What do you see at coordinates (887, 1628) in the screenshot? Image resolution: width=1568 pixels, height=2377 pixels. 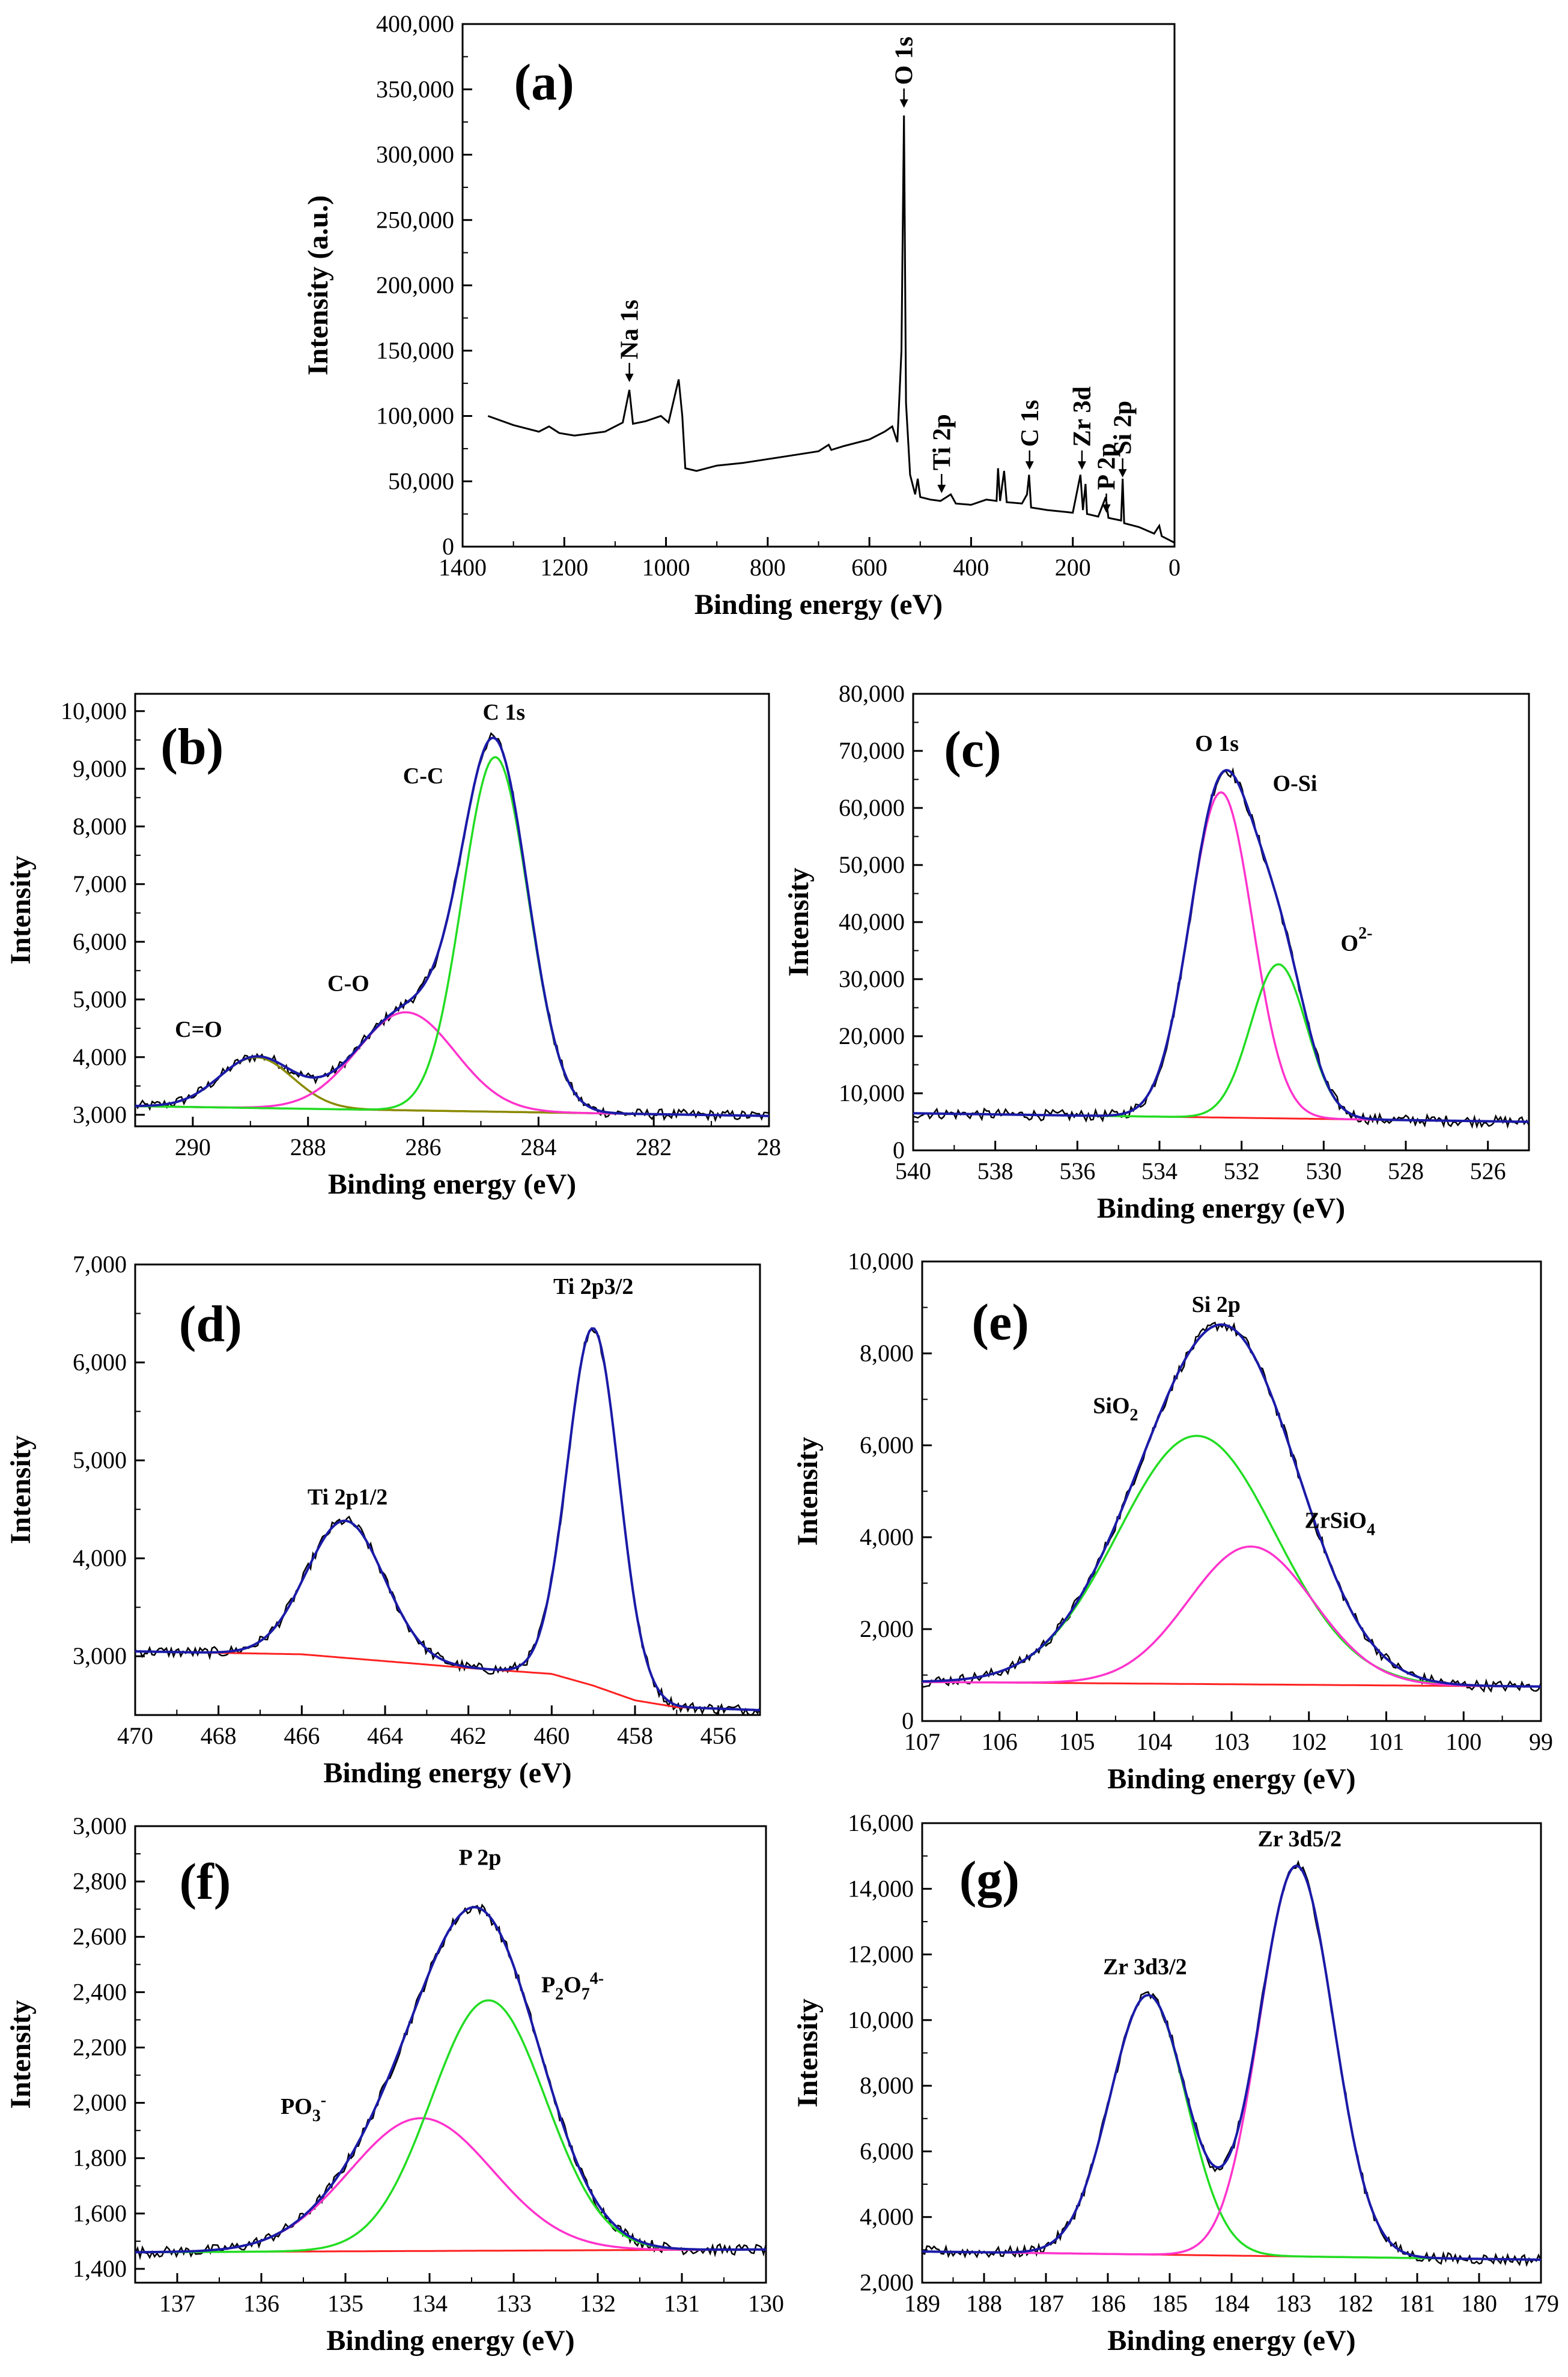 I see `y-tick-label-e: 2,000` at bounding box center [887, 1628].